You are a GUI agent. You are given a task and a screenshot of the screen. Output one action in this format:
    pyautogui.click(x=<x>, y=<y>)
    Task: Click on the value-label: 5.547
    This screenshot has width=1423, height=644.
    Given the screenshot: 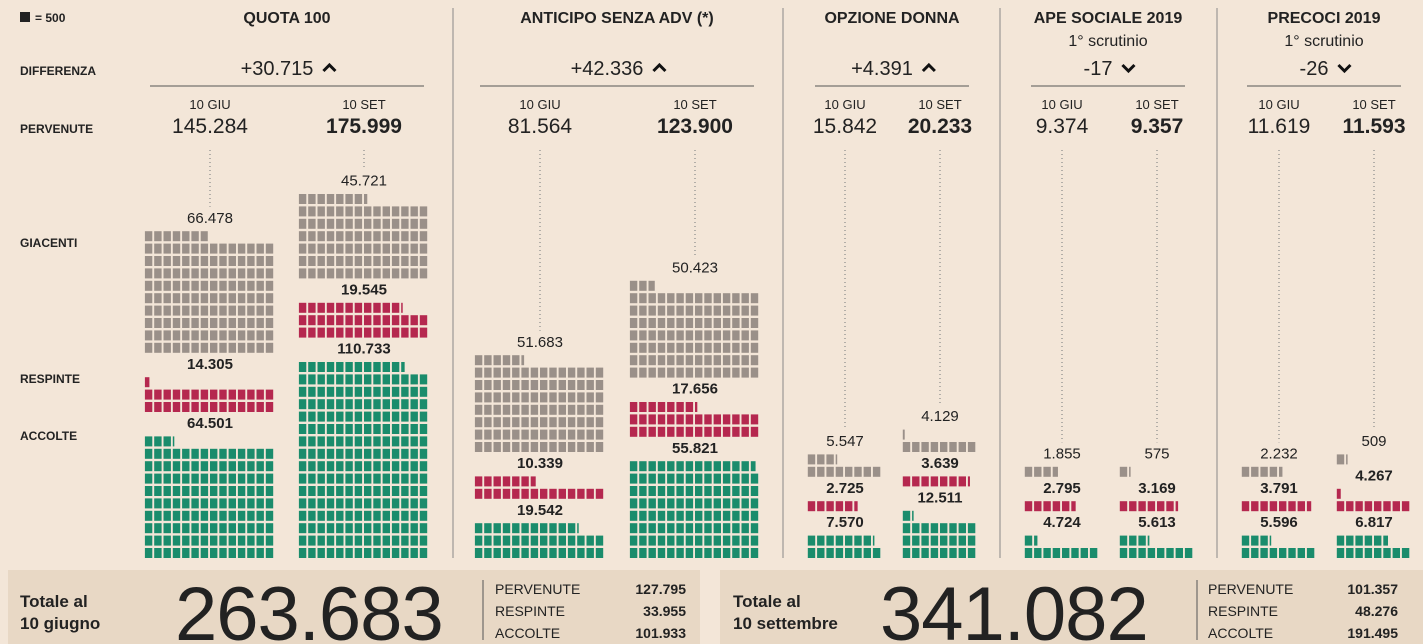 What is the action you would take?
    pyautogui.click(x=845, y=441)
    